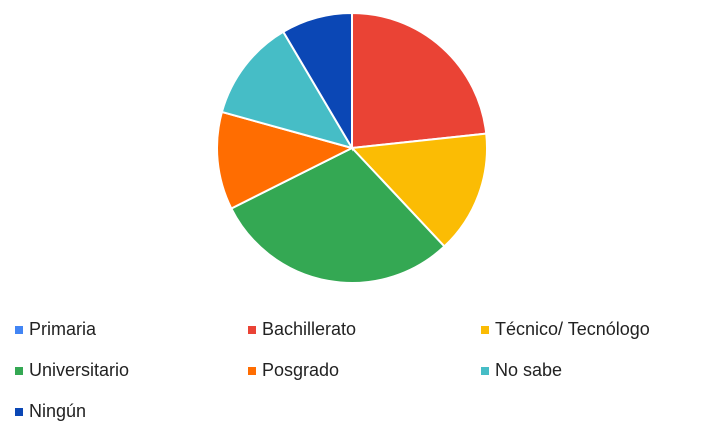 This screenshot has width=706, height=433. I want to click on legend-label: Posgrado, so click(300, 370).